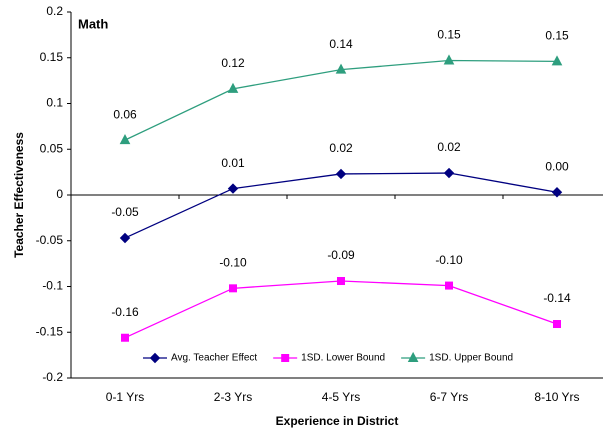 The height and width of the screenshot is (435, 603). What do you see at coordinates (471, 358) in the screenshot?
I see `legend-label: 1SD. Upper Bound` at bounding box center [471, 358].